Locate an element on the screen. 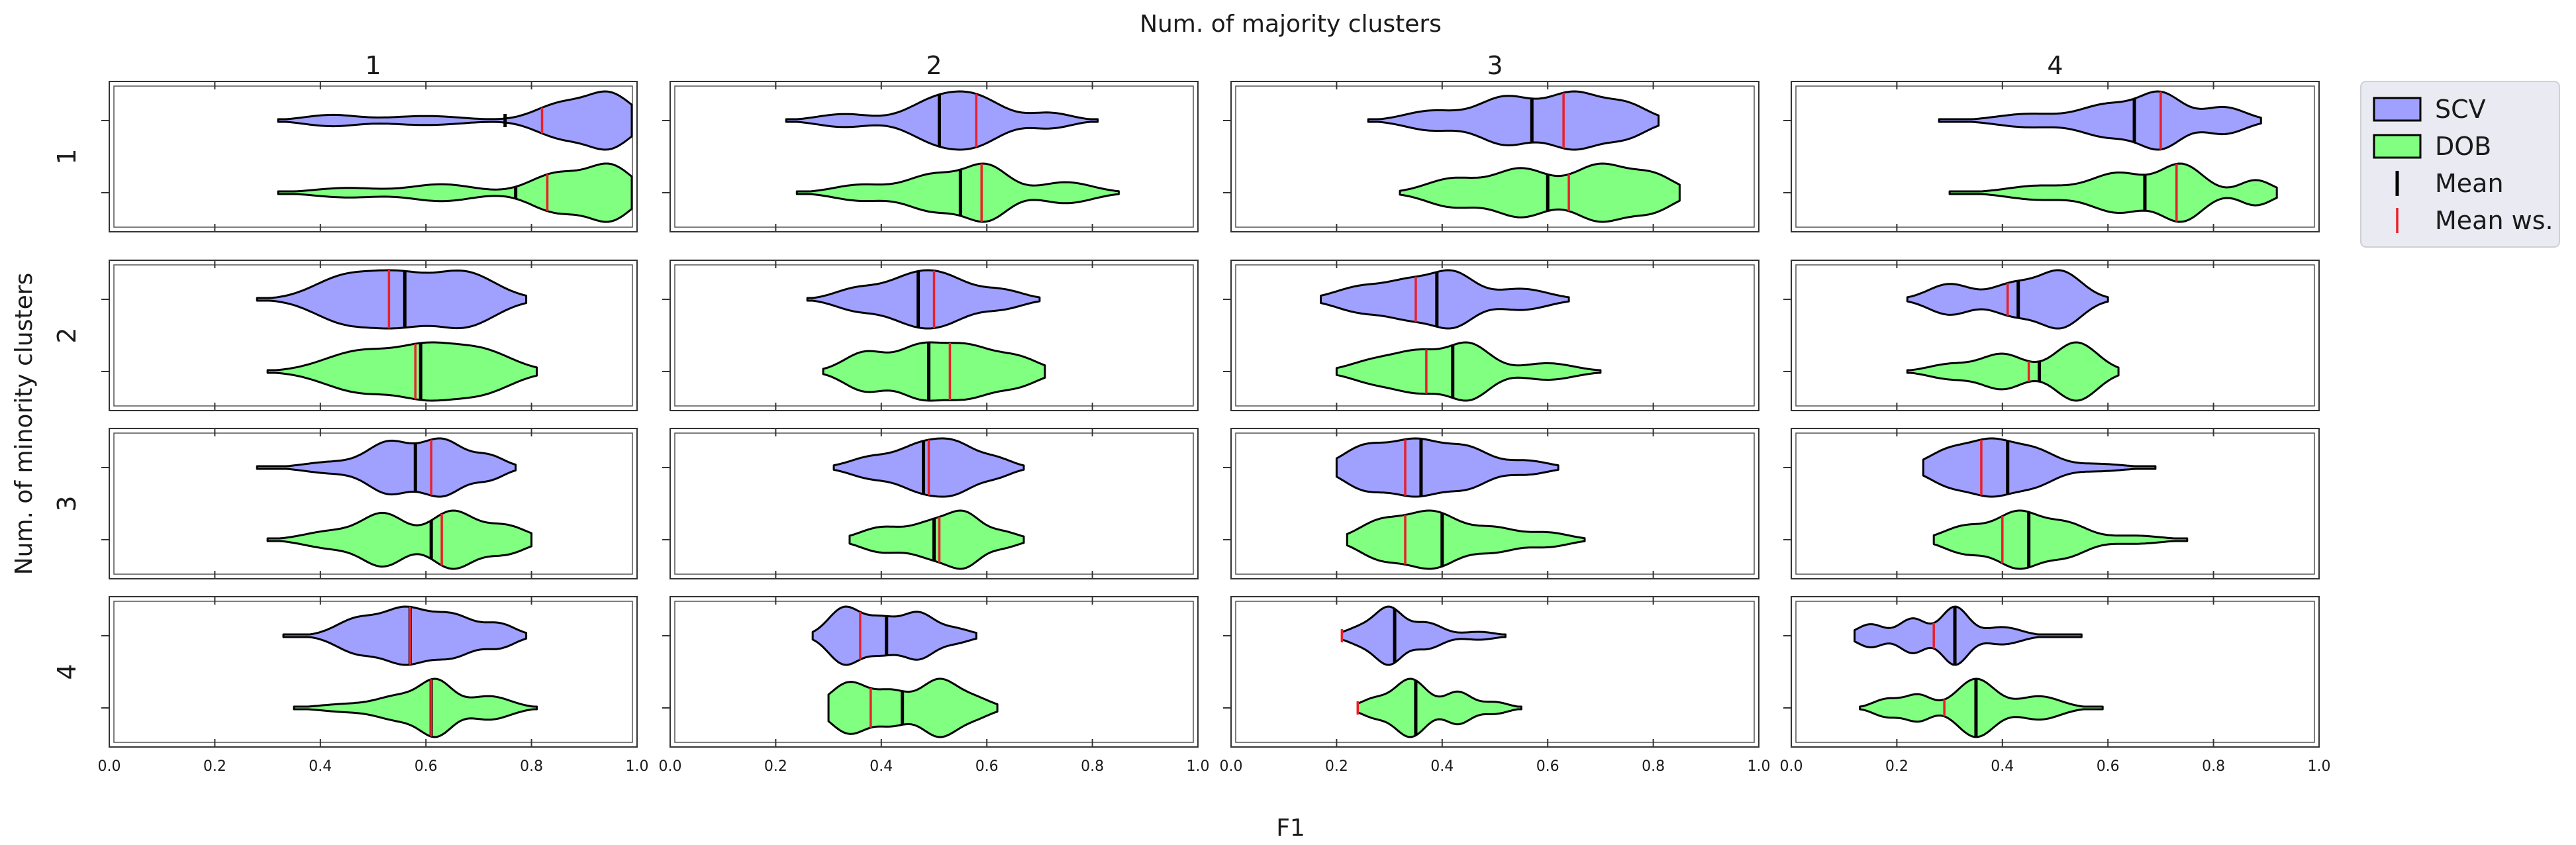 The width and height of the screenshot is (2576, 845). panel-r4-c1: 0.0 0.2 0.4 0.6 0.8 1.0 is located at coordinates (373, 685).